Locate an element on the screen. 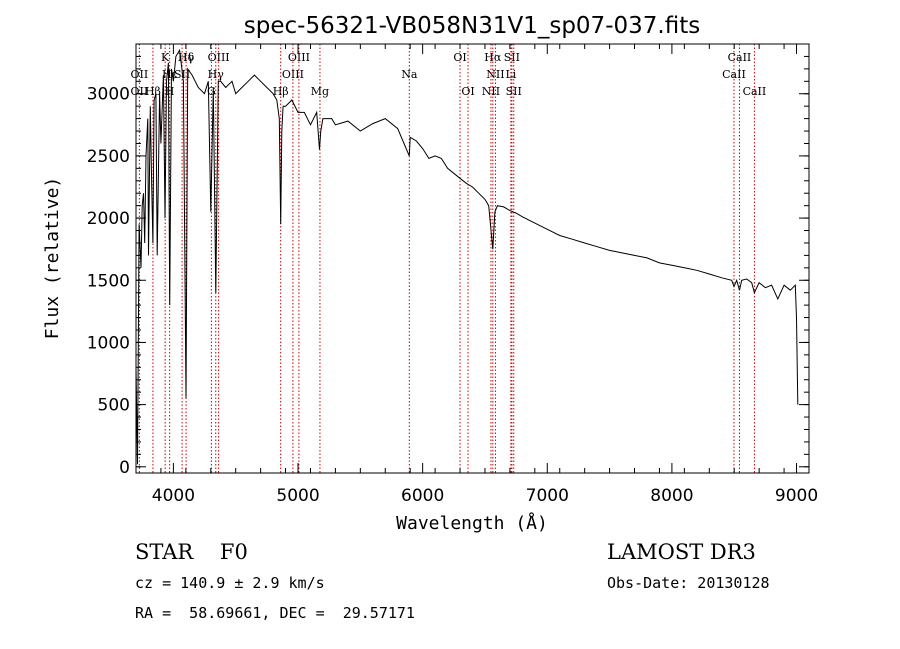 The width and height of the screenshot is (900, 649). line-marker-label: Mg is located at coordinates (320, 91).